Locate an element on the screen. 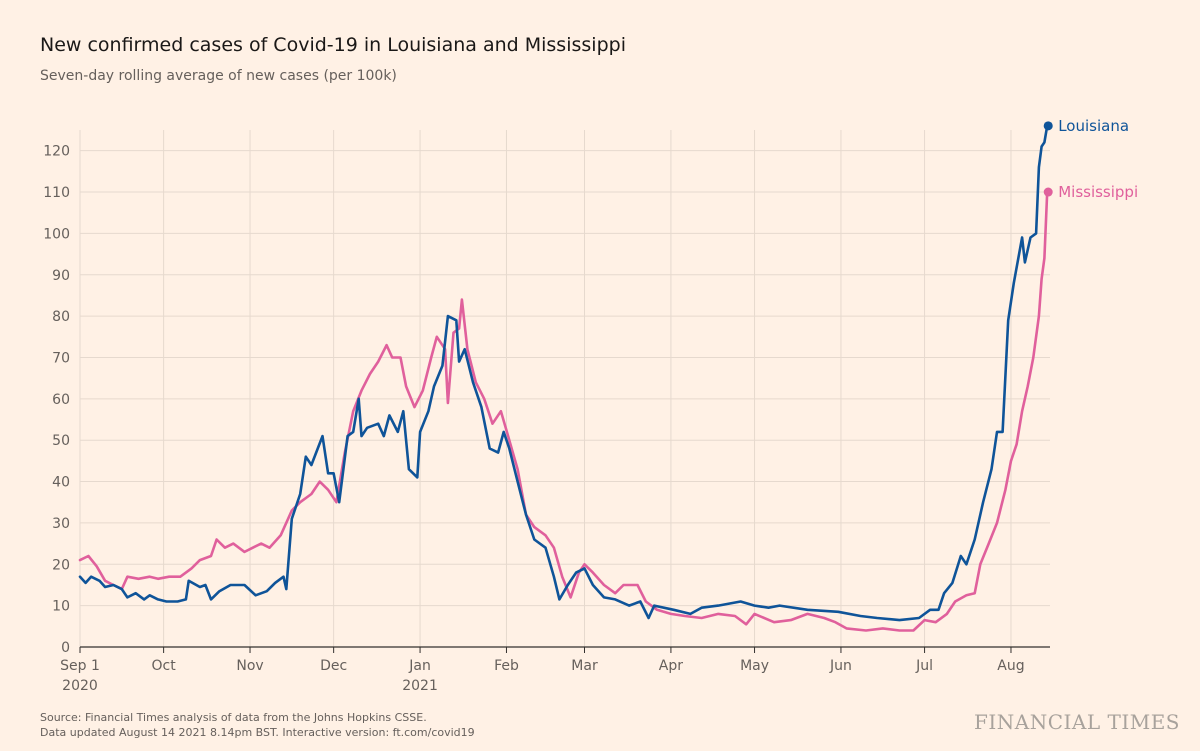 Image resolution: width=1200 pixels, height=751 pixels. x-tick-year-label: 2020 is located at coordinates (80, 686).